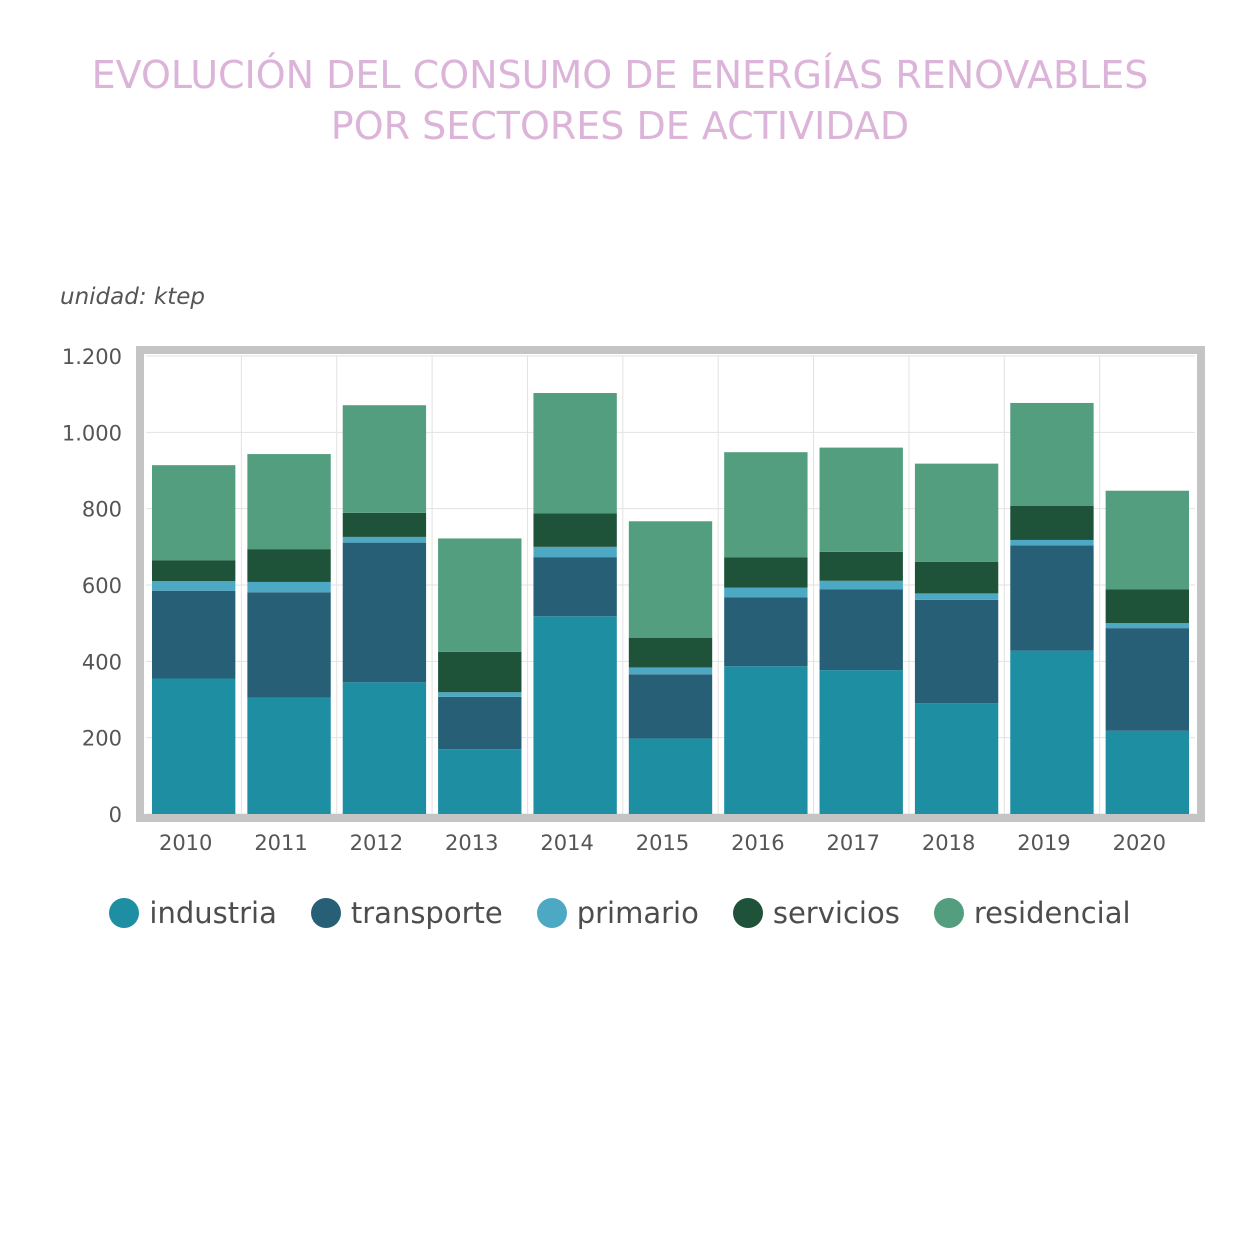 This screenshot has height=1240, width=1240. Describe the element at coordinates (575, 715) in the screenshot. I see `bar-segment-industria-2014` at that location.